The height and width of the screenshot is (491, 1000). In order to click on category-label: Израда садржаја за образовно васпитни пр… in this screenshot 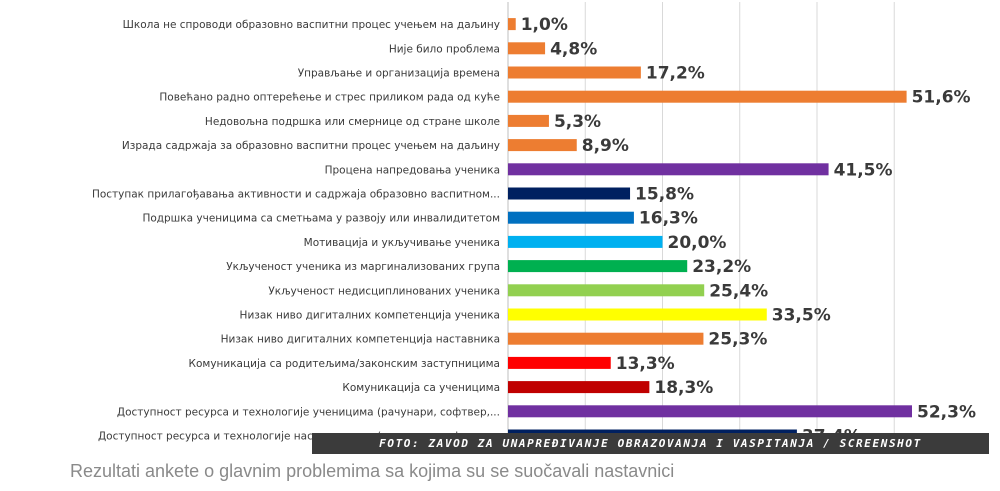, I will do `click(311, 146)`.